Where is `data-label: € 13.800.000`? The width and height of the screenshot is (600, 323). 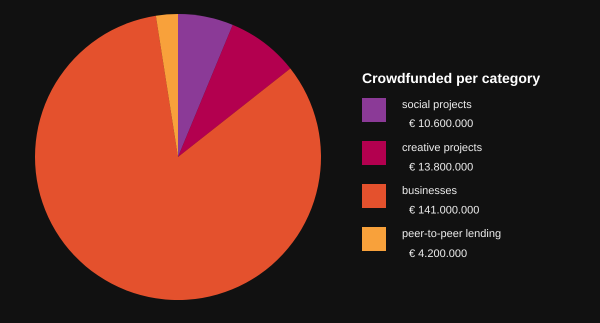
data-label: € 13.800.000 is located at coordinates (441, 167).